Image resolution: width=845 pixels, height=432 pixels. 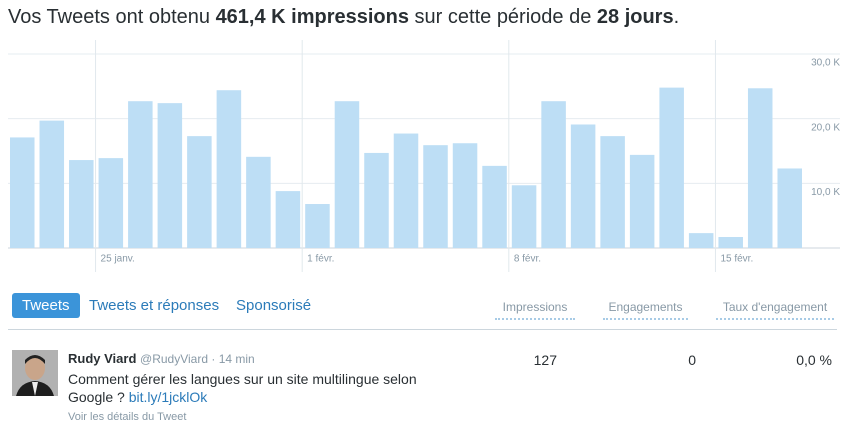 I want to click on column-header: Engagements, so click(x=645, y=310).